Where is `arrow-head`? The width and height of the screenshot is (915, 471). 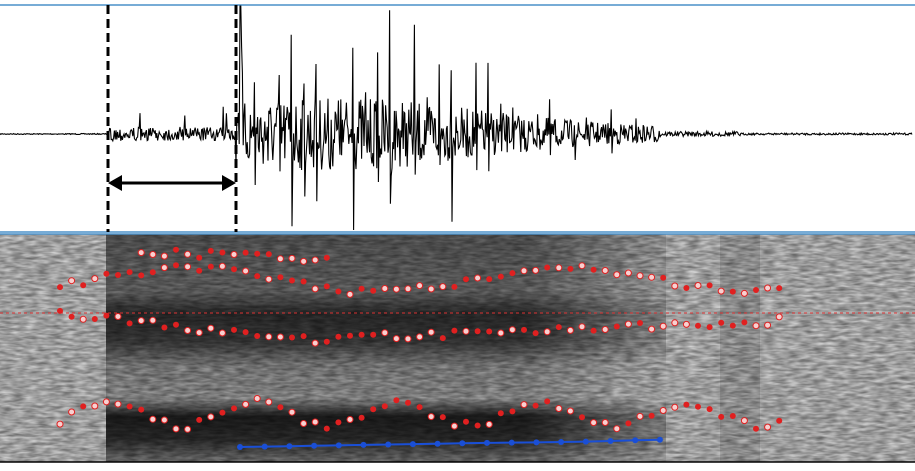 arrow-head is located at coordinates (115, 183).